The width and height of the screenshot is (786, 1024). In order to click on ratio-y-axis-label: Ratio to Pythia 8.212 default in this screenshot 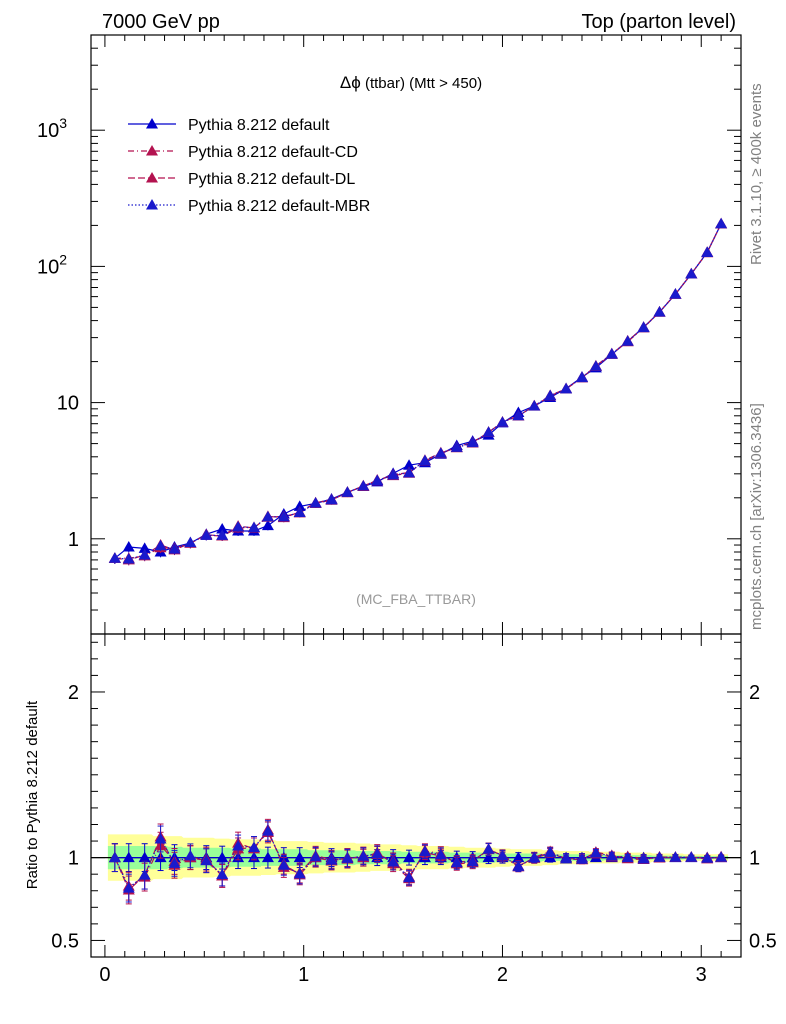, I will do `click(32, 794)`.